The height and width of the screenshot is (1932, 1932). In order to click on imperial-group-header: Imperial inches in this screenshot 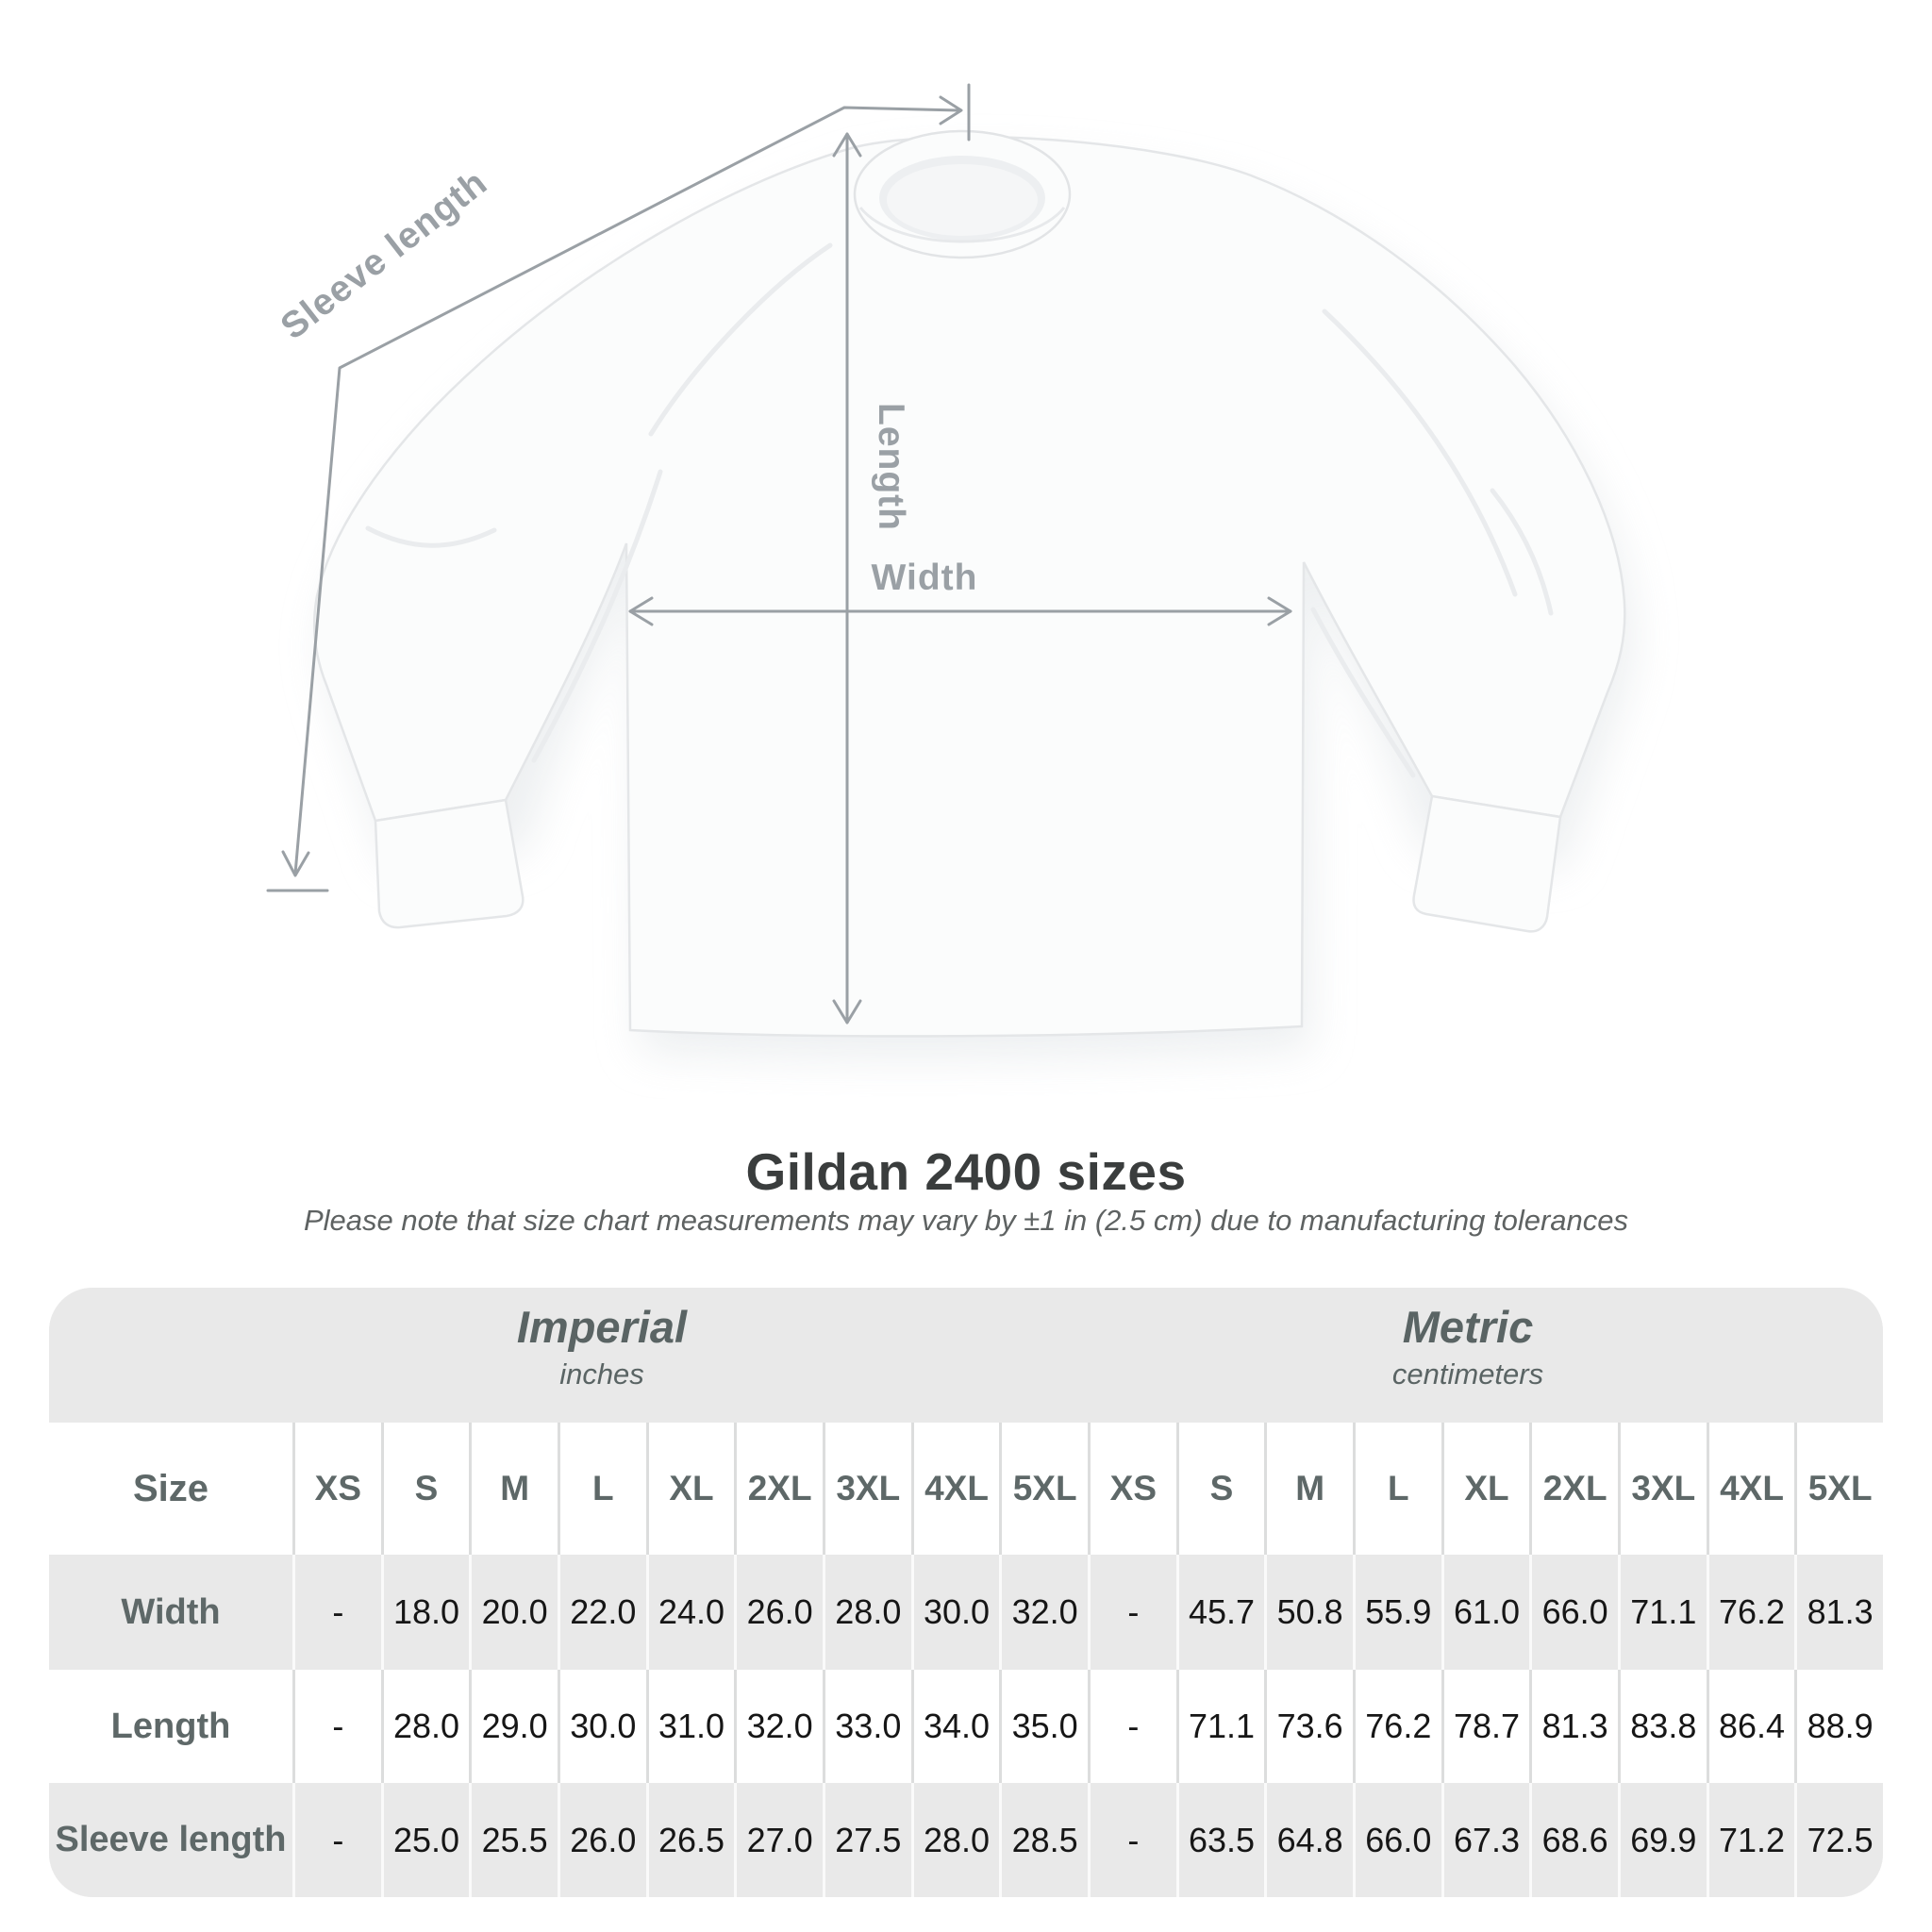, I will do `click(602, 1348)`.